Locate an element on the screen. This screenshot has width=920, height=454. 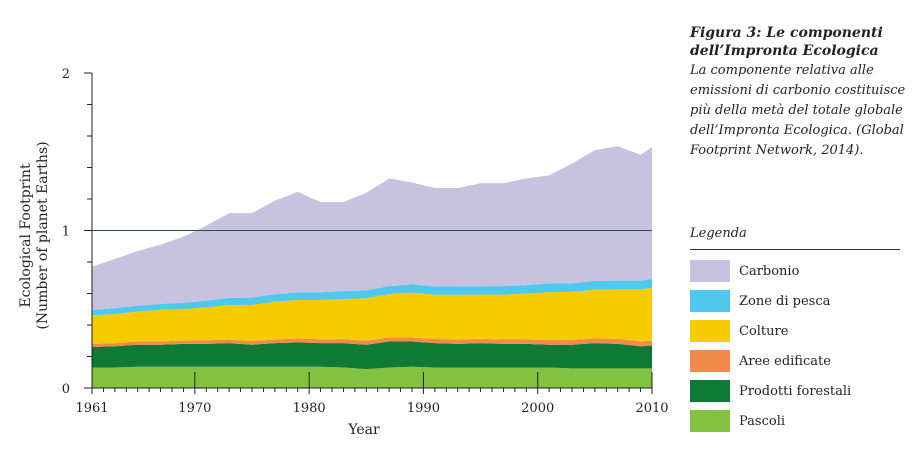
legend-label: Pascoli is located at coordinates (762, 421).